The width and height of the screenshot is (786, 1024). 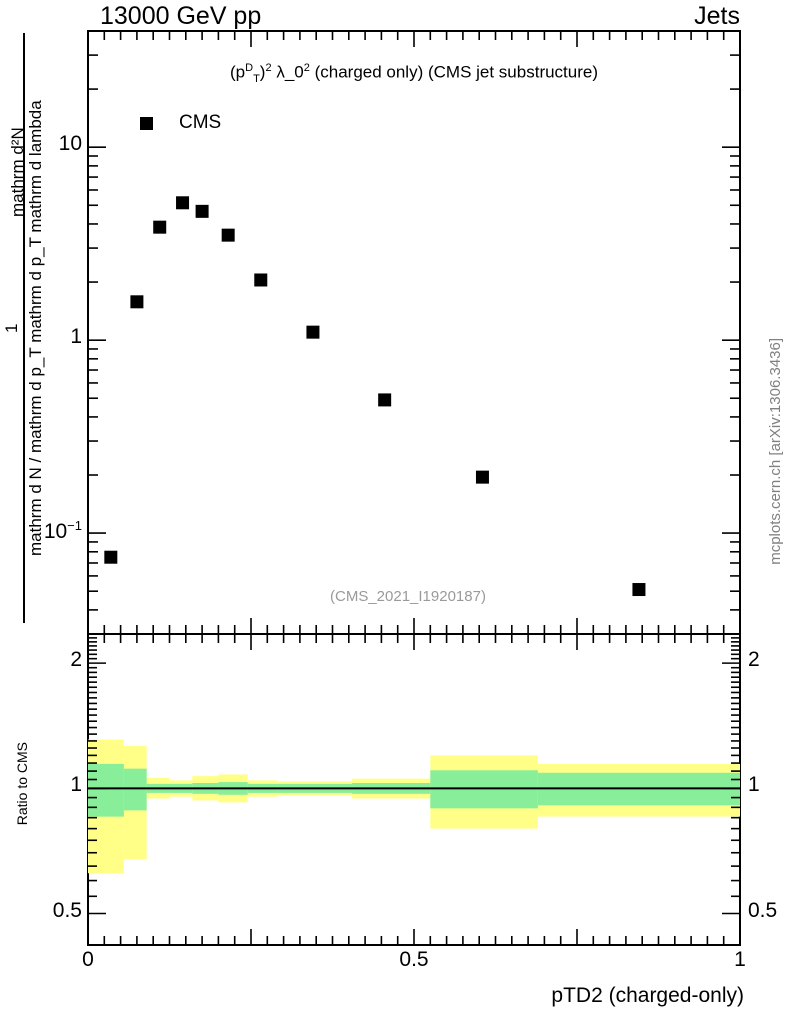 I want to click on ratio-uncertainty-bands, so click(x=414, y=806).